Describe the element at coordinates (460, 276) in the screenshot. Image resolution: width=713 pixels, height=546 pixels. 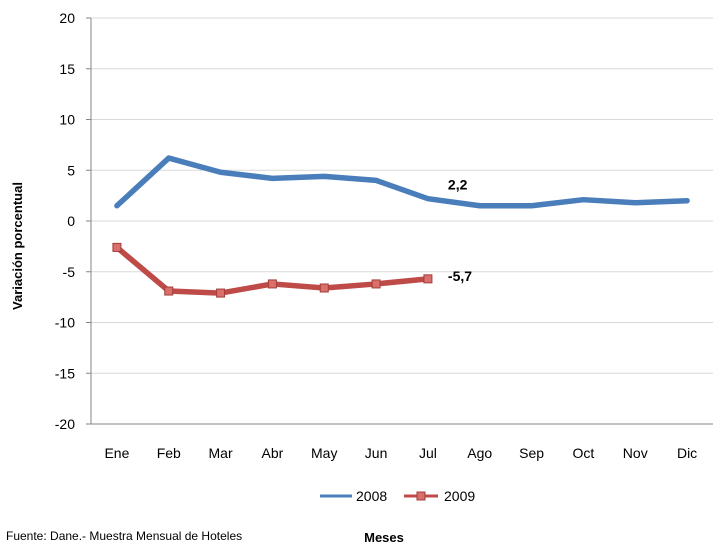
I see `data-label-2009: -5,7` at that location.